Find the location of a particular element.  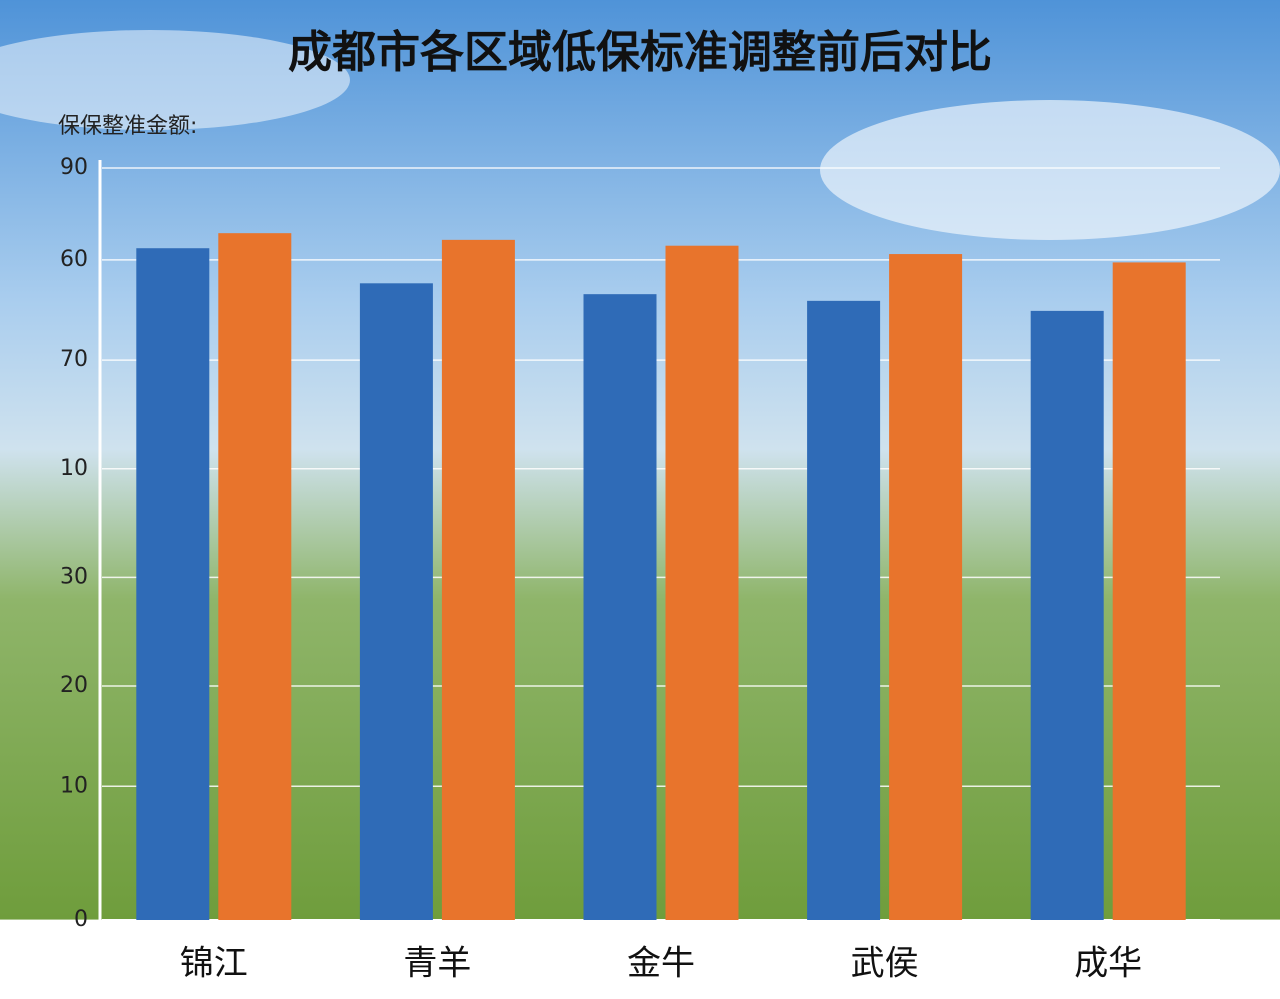

x-tick-label: 青羊 is located at coordinates (437, 964).